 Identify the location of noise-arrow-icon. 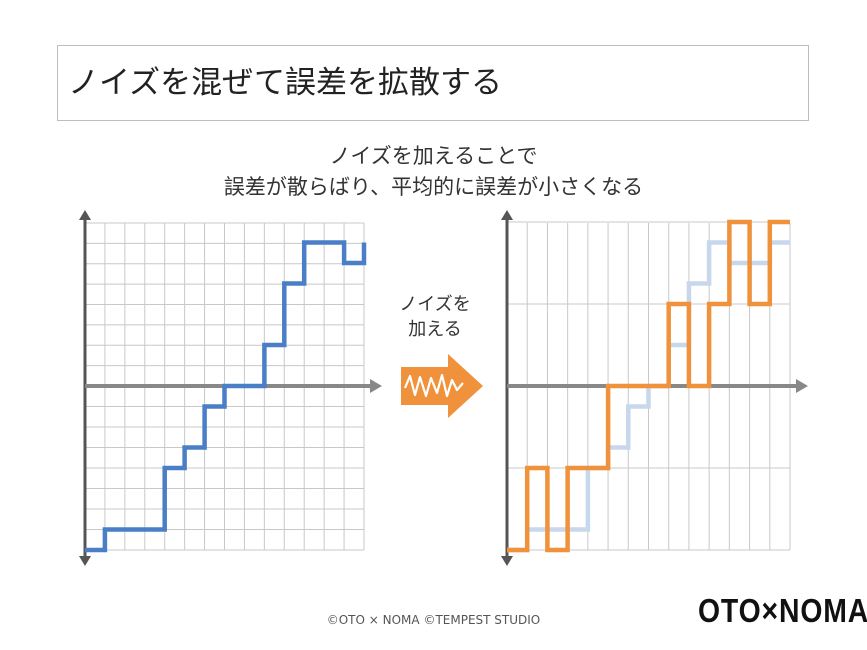
(442, 386).